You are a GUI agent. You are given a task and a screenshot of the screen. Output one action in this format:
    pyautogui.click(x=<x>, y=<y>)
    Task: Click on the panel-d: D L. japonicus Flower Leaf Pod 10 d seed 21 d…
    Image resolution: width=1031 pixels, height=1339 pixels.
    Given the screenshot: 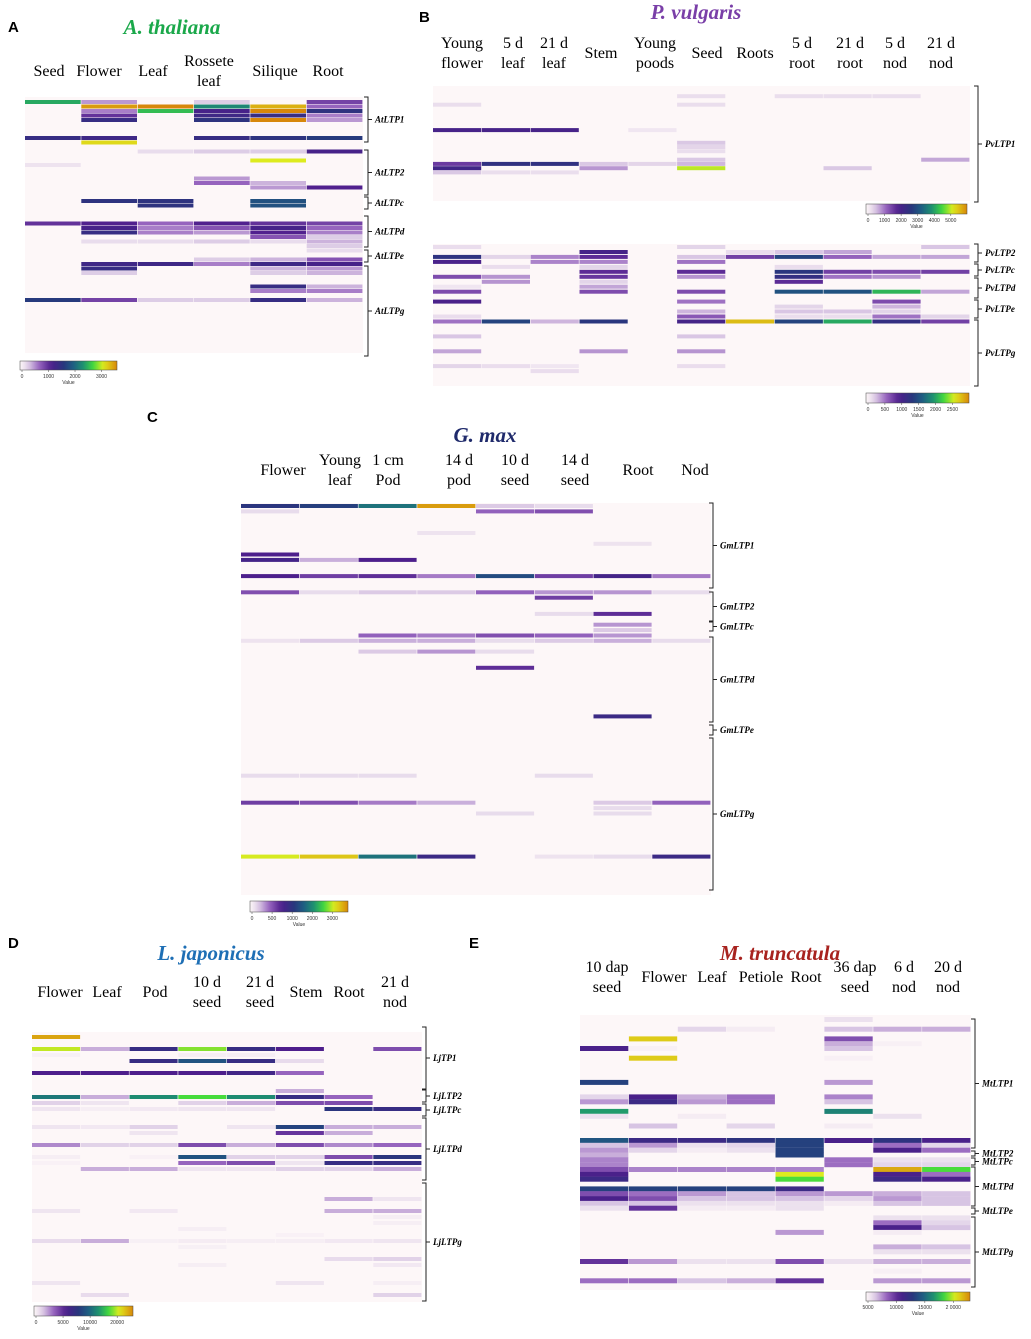 What is the action you would take?
    pyautogui.click(x=235, y=1133)
    